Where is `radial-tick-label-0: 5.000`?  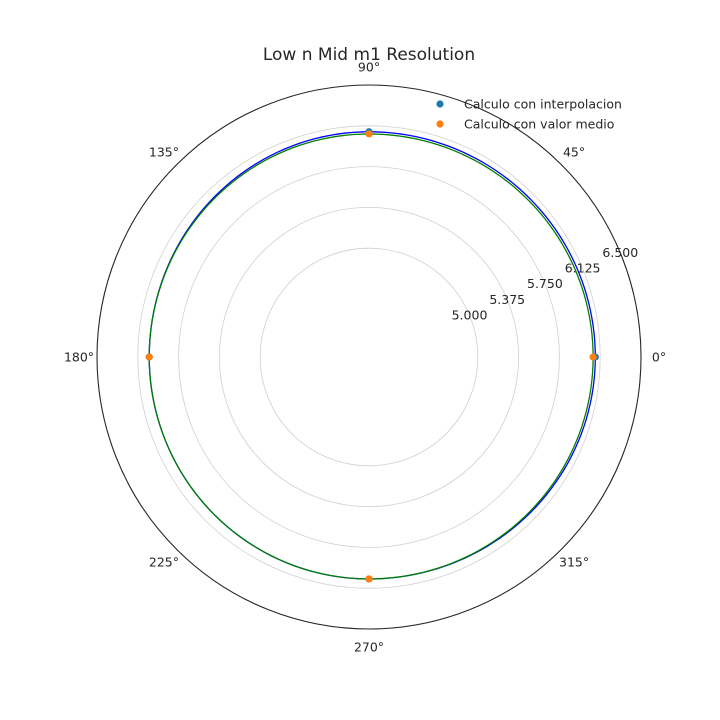
radial-tick-label-0: 5.000 is located at coordinates (470, 314).